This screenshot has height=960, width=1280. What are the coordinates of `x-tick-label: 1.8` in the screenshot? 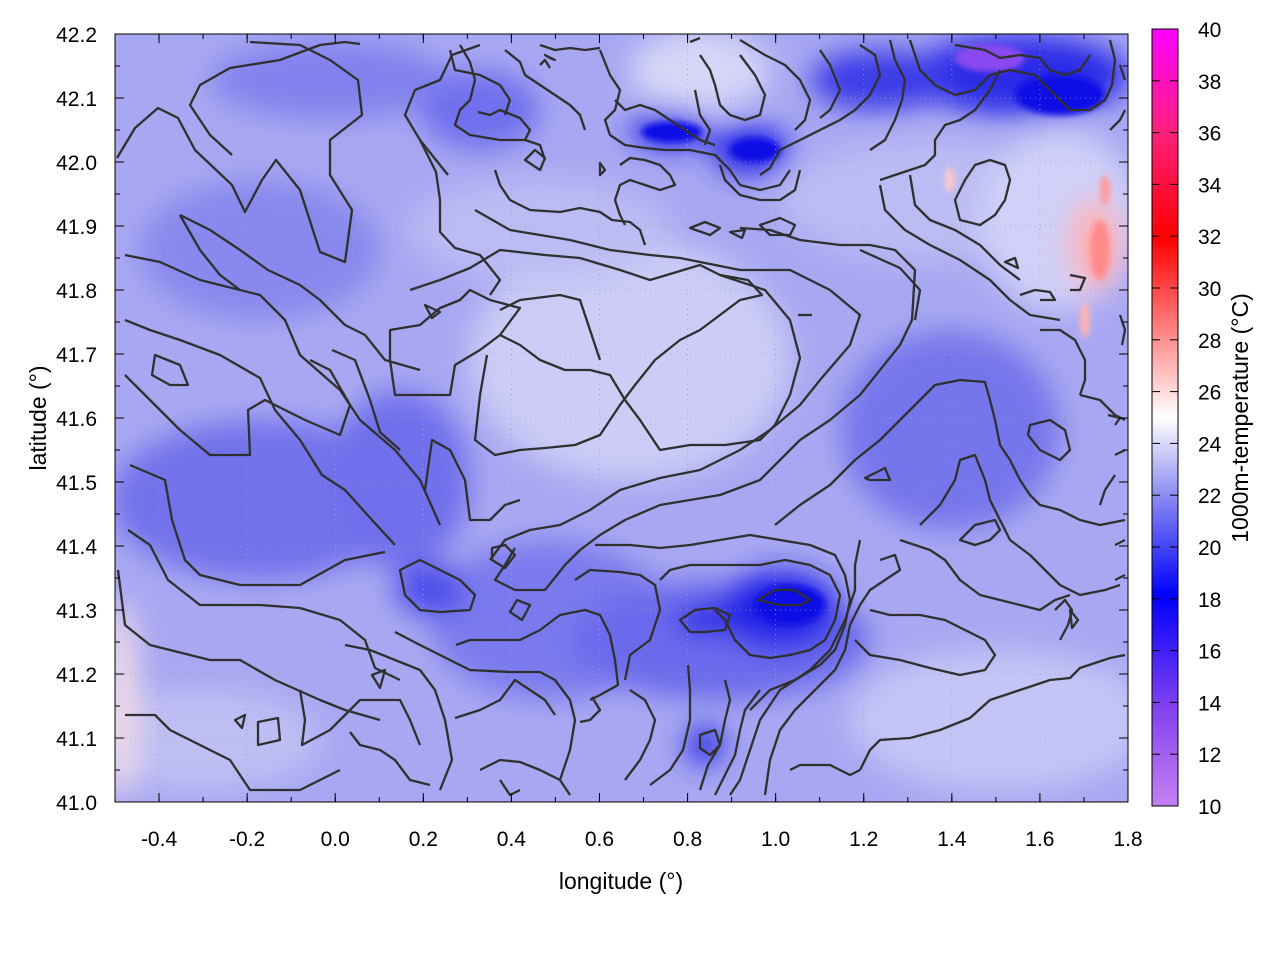 It's located at (1127, 839).